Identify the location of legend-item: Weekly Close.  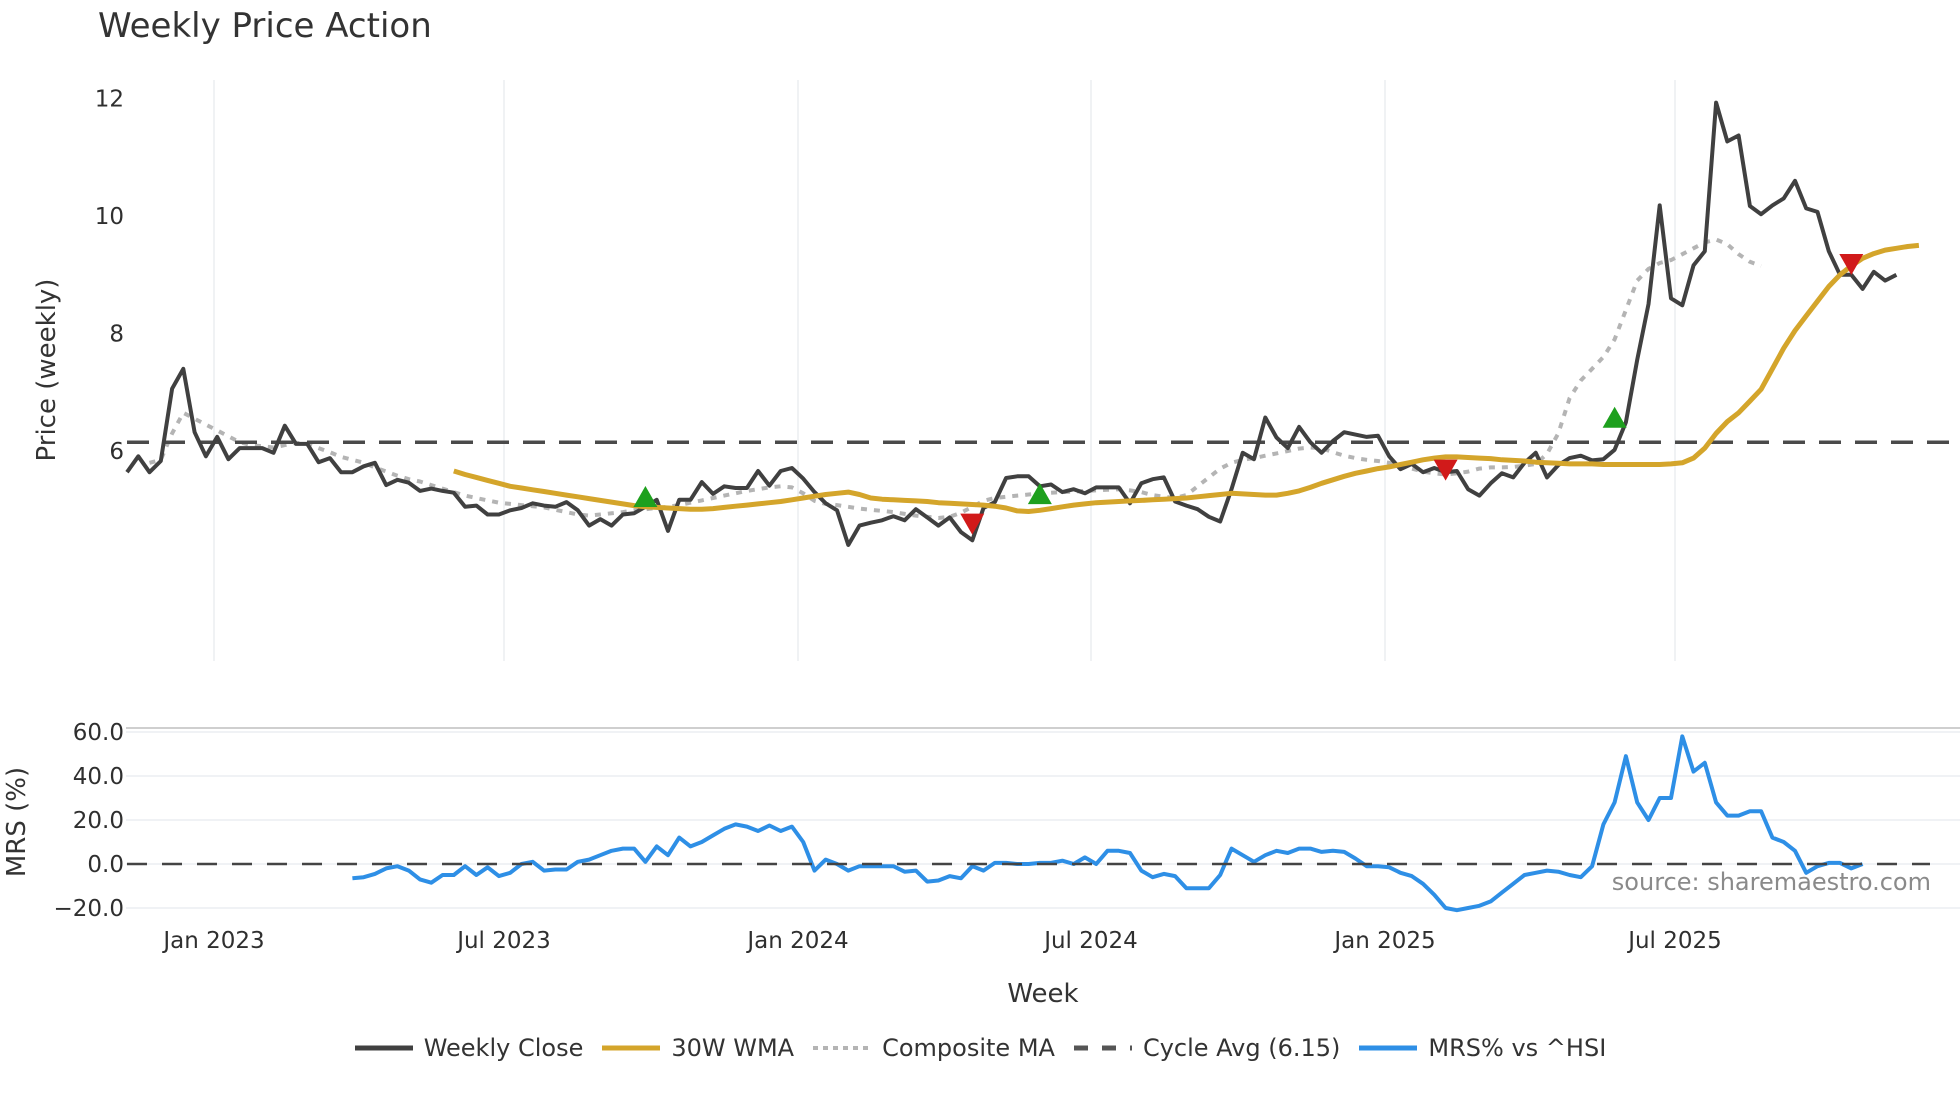
(469, 1048).